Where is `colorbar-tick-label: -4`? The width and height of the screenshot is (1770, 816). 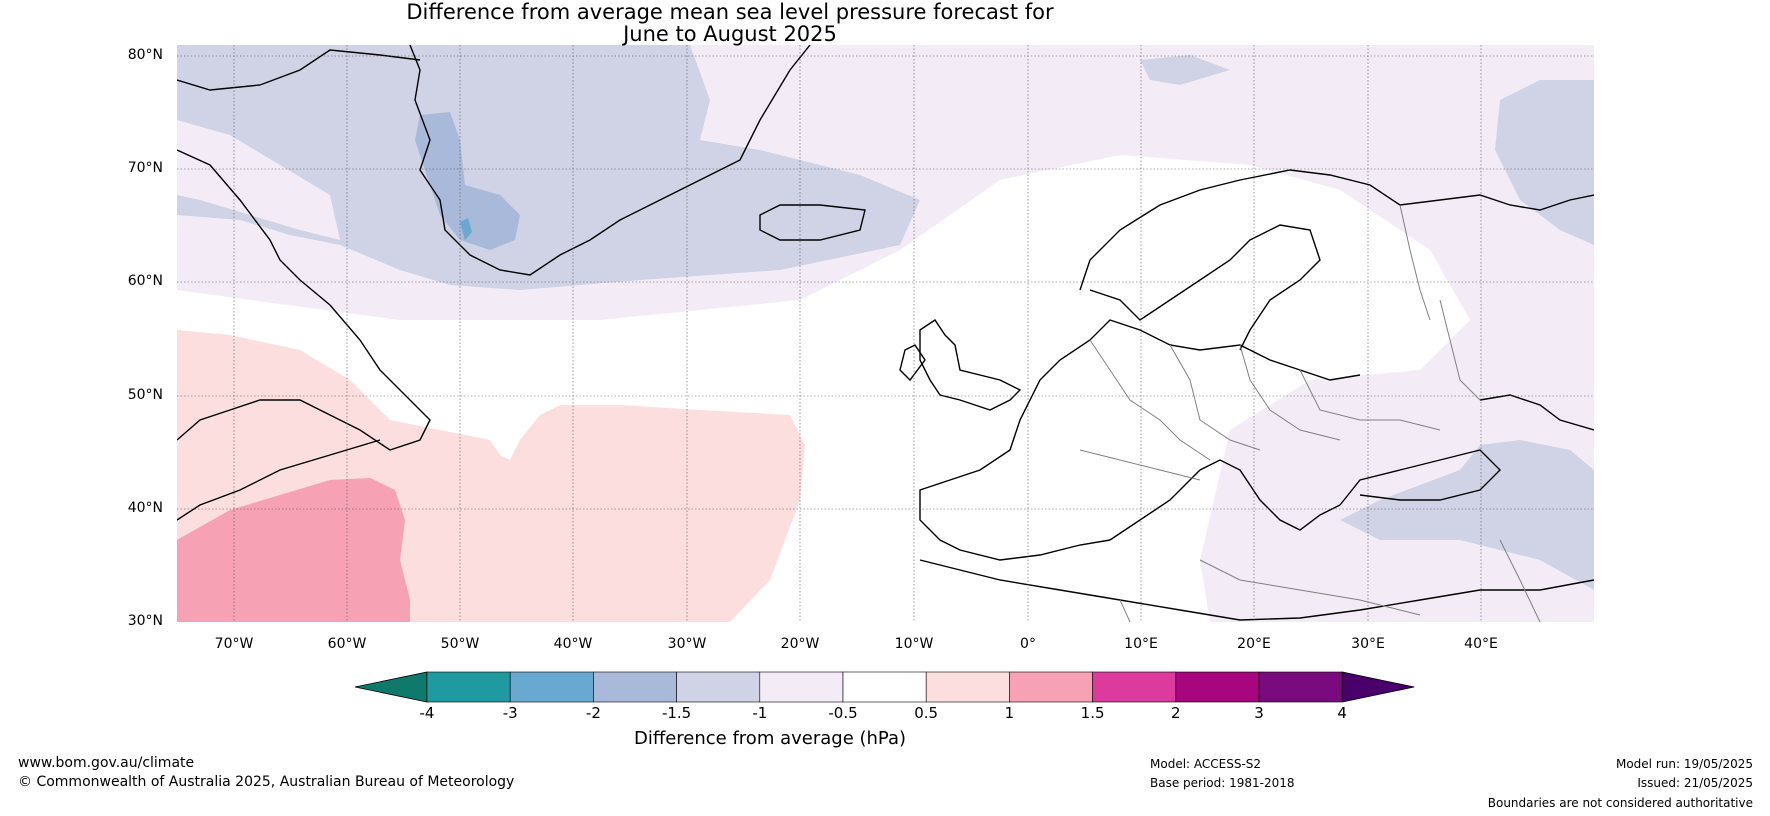
colorbar-tick-label: -4 is located at coordinates (427, 713).